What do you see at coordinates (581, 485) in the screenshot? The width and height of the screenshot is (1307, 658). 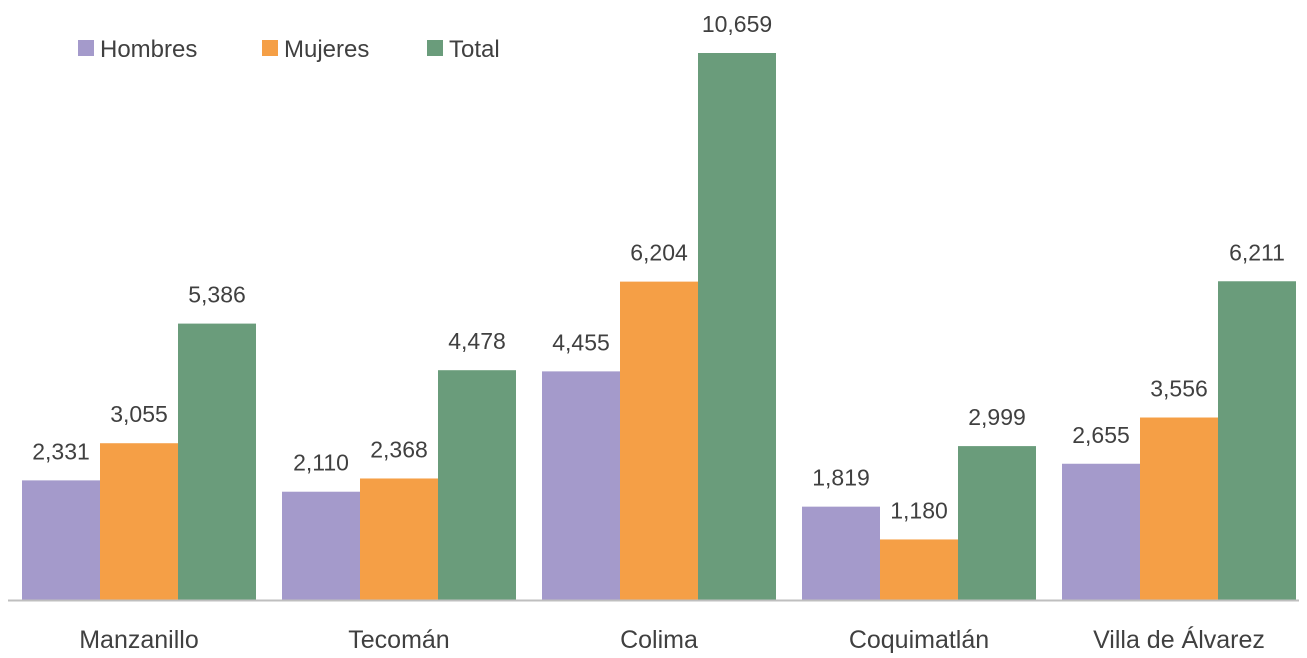 I see `bar-hombres-colima` at bounding box center [581, 485].